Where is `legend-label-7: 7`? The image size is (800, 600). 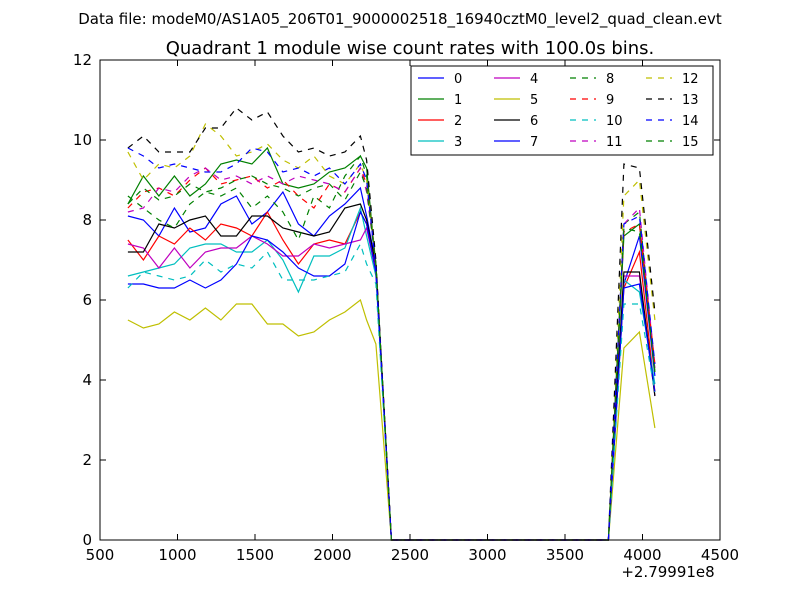
legend-label-7: 7 is located at coordinates (534, 142).